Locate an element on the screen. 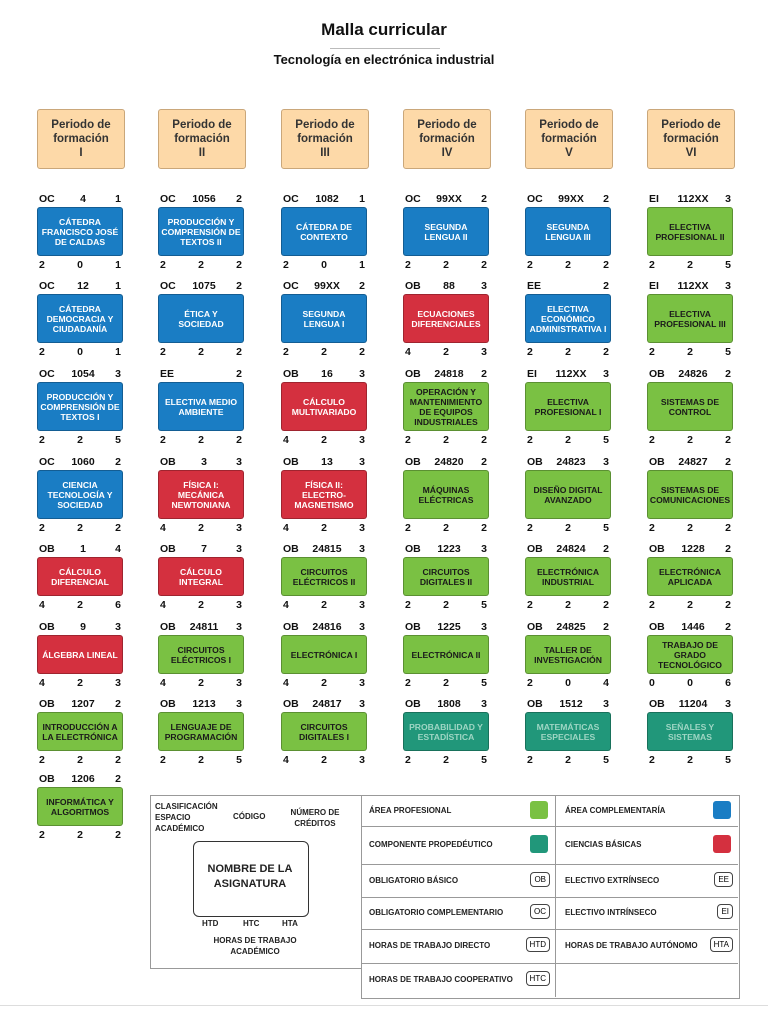 This screenshot has width=768, height=1024. course-box: MÁQUINAS ELÉCTRICAS is located at coordinates (446, 494).